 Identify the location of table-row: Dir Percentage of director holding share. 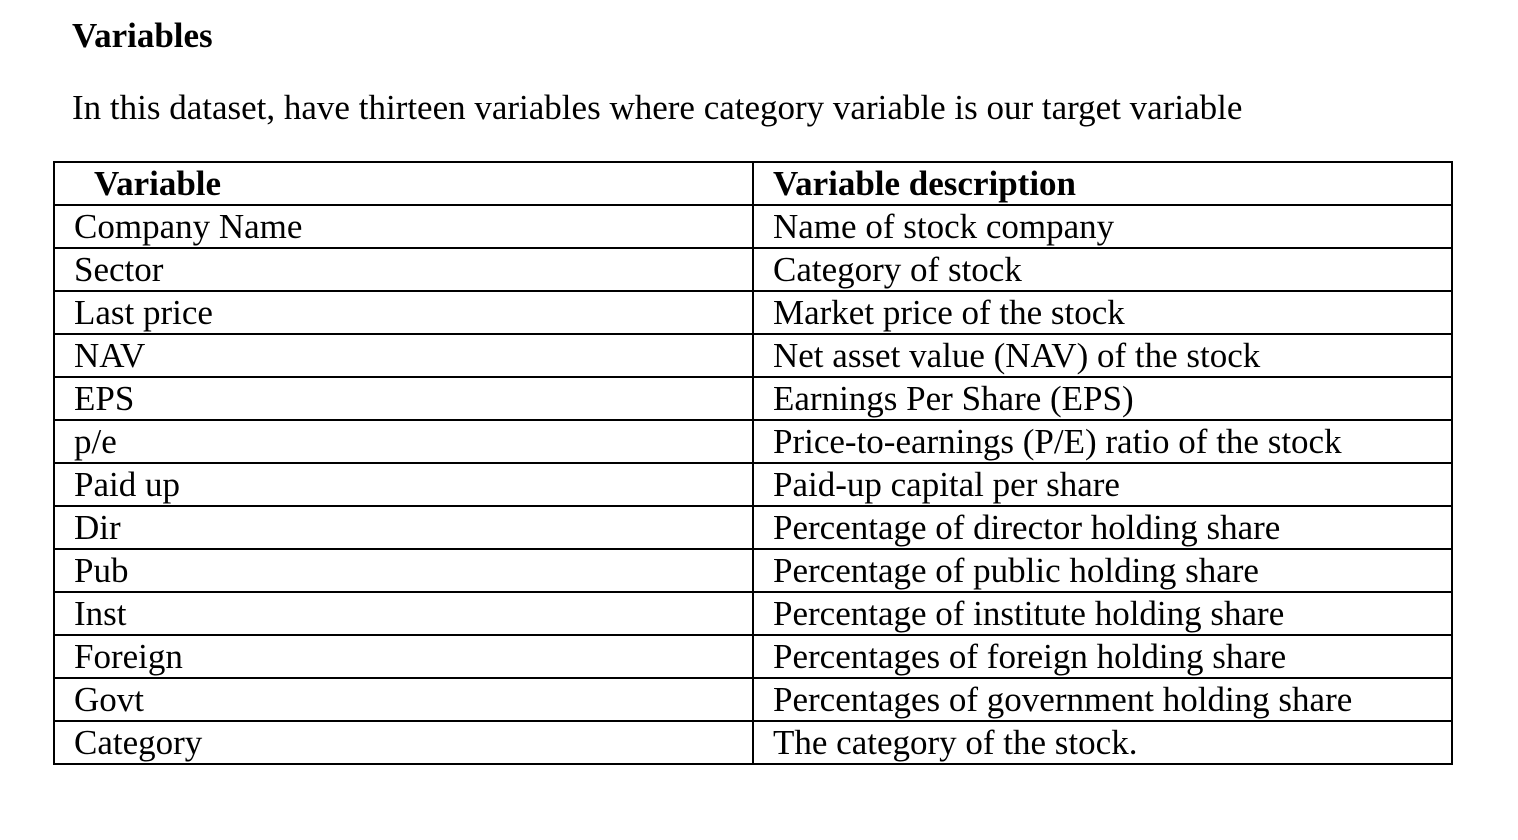
(753, 527).